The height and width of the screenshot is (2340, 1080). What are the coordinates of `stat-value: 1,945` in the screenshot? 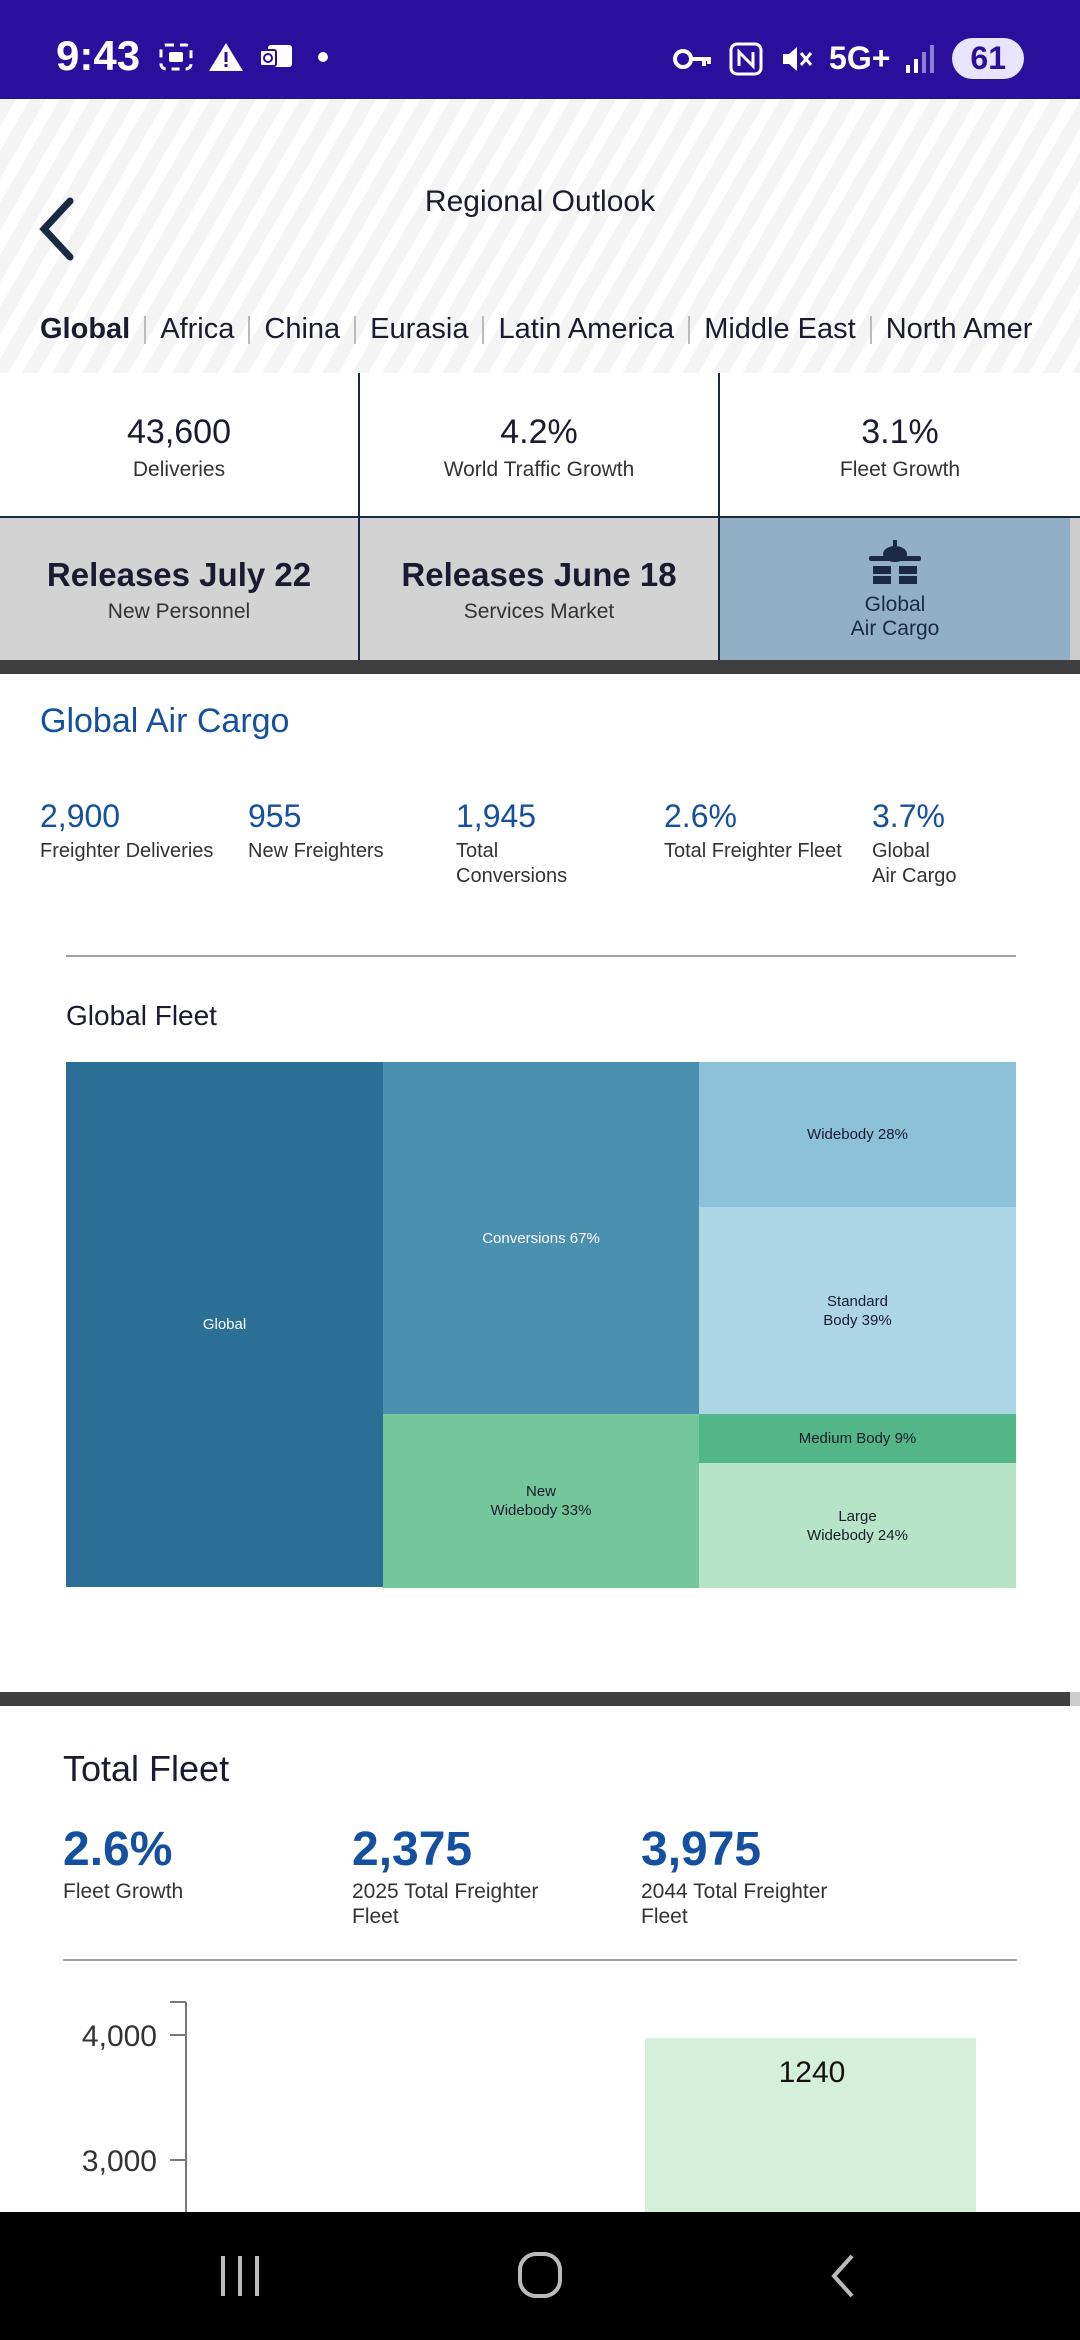 It's located at (496, 816).